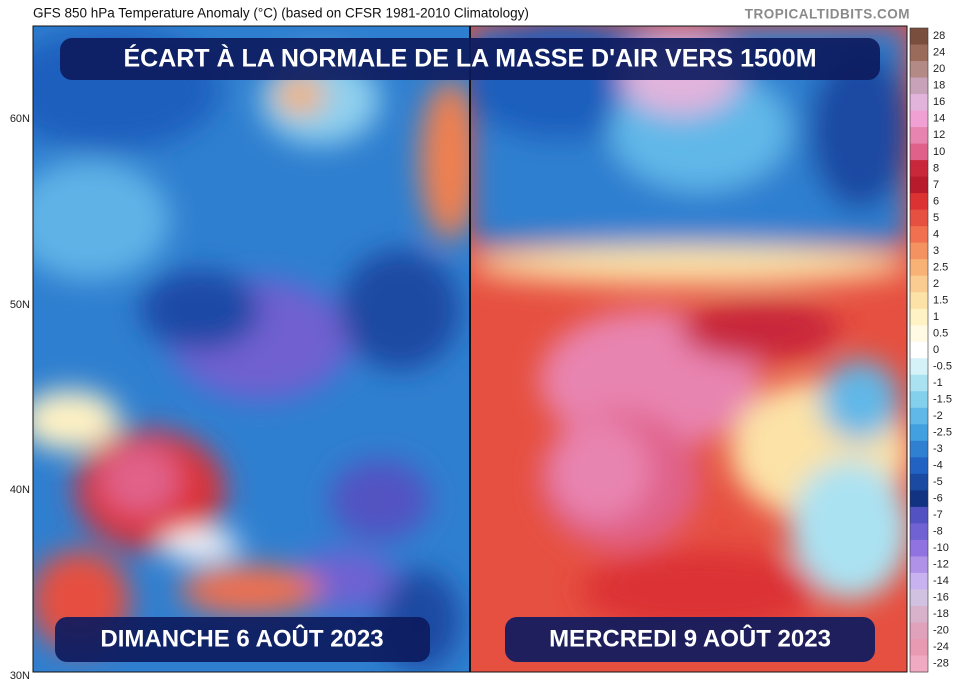 Image resolution: width=960 pixels, height=694 pixels. What do you see at coordinates (20, 305) in the screenshot?
I see `latitude-label: 50N` at bounding box center [20, 305].